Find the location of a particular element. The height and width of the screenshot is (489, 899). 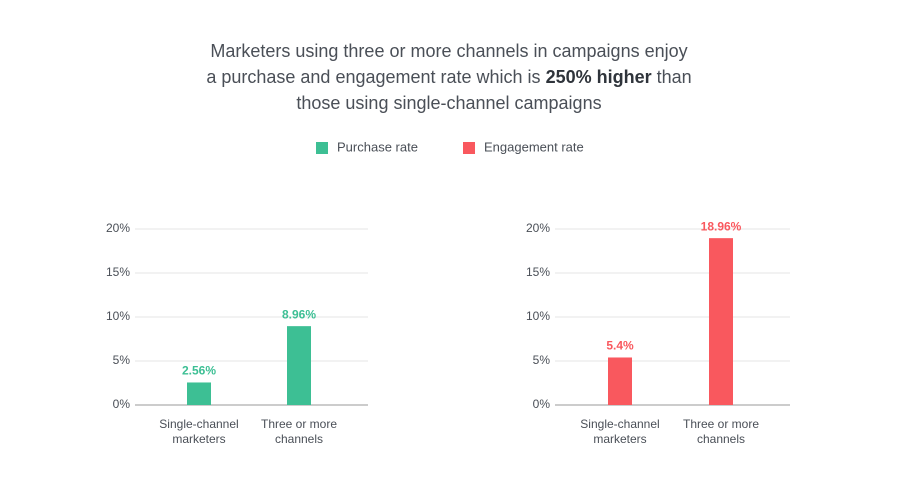

title-bold: 250% higher is located at coordinates (598, 77).